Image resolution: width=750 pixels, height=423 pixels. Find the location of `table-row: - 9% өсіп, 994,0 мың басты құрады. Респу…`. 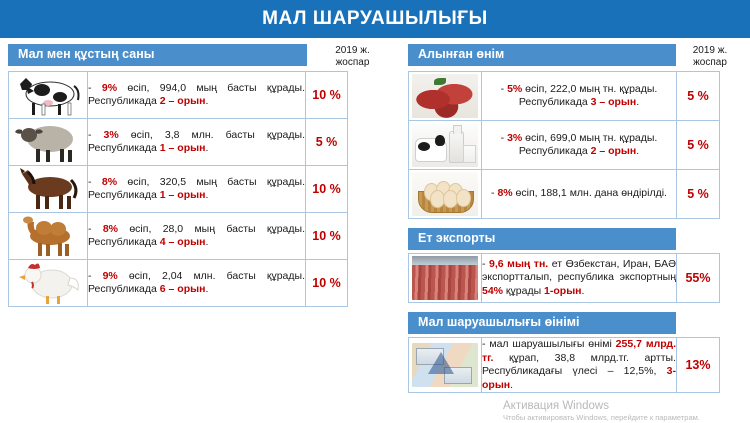

table-row: - 9% өсіп, 994,0 мың басты құрады. Респу… is located at coordinates (178, 95).